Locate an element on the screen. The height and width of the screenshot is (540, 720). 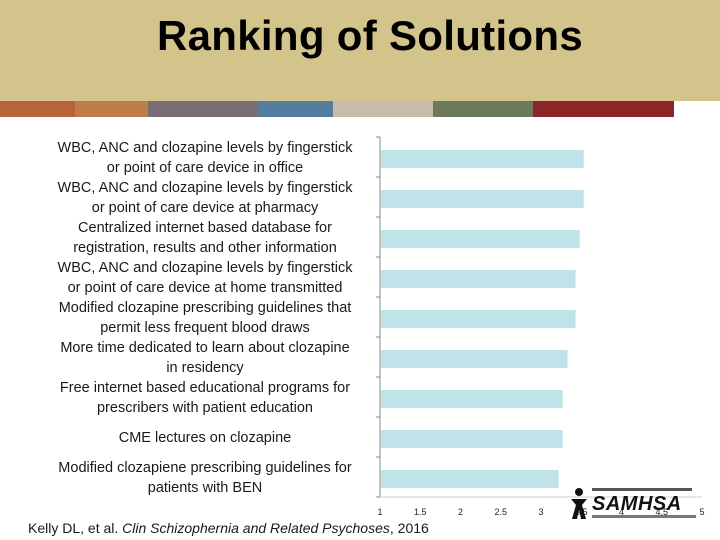
x-tick-label: 4.5 is located at coordinates (661, 512).